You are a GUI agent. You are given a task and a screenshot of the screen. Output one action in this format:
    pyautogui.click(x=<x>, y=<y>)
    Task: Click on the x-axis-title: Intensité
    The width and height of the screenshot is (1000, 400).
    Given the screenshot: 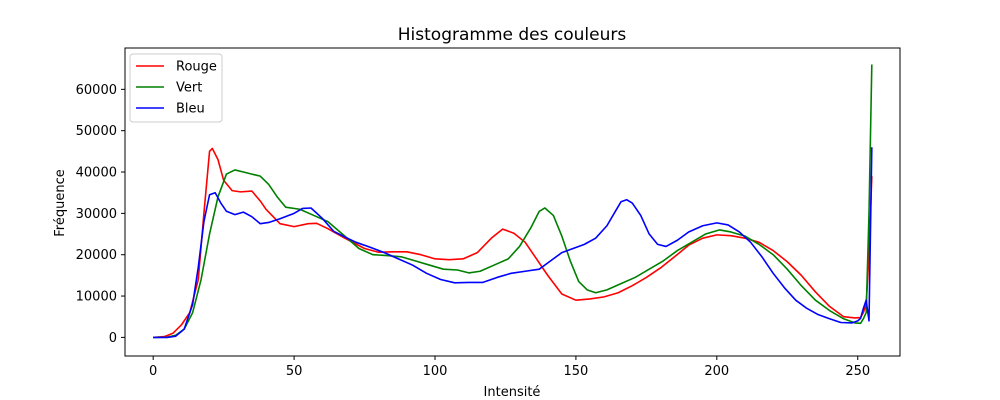 What is the action you would take?
    pyautogui.click(x=512, y=392)
    